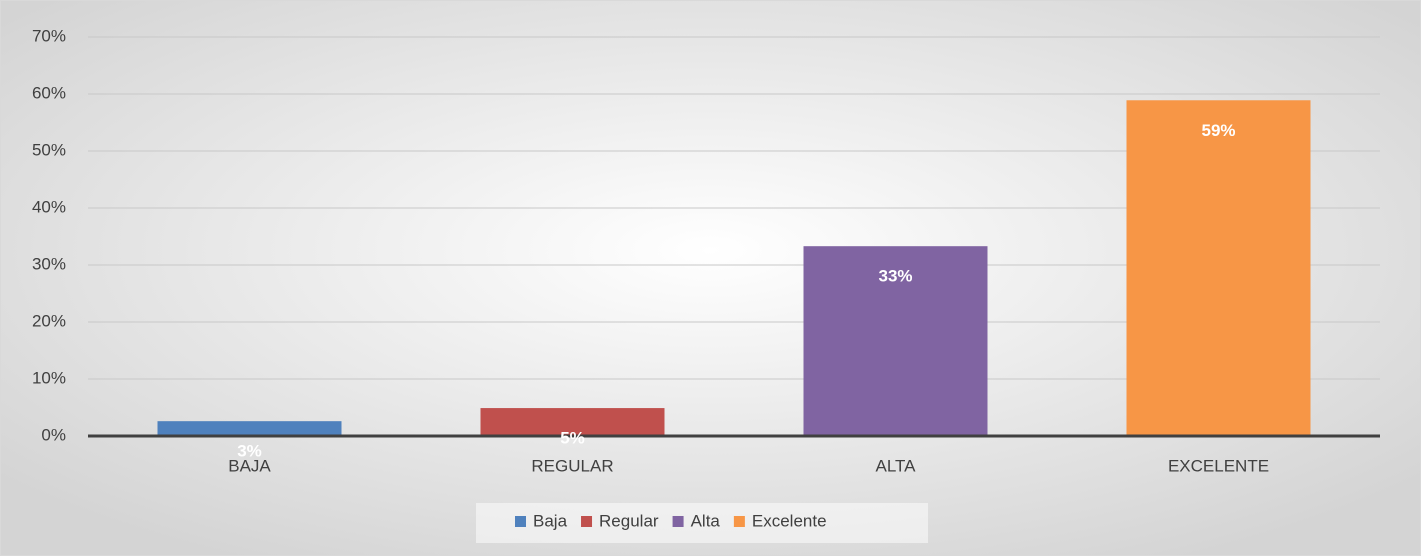  What do you see at coordinates (1218, 130) in the screenshot?
I see `value-label: 59%` at bounding box center [1218, 130].